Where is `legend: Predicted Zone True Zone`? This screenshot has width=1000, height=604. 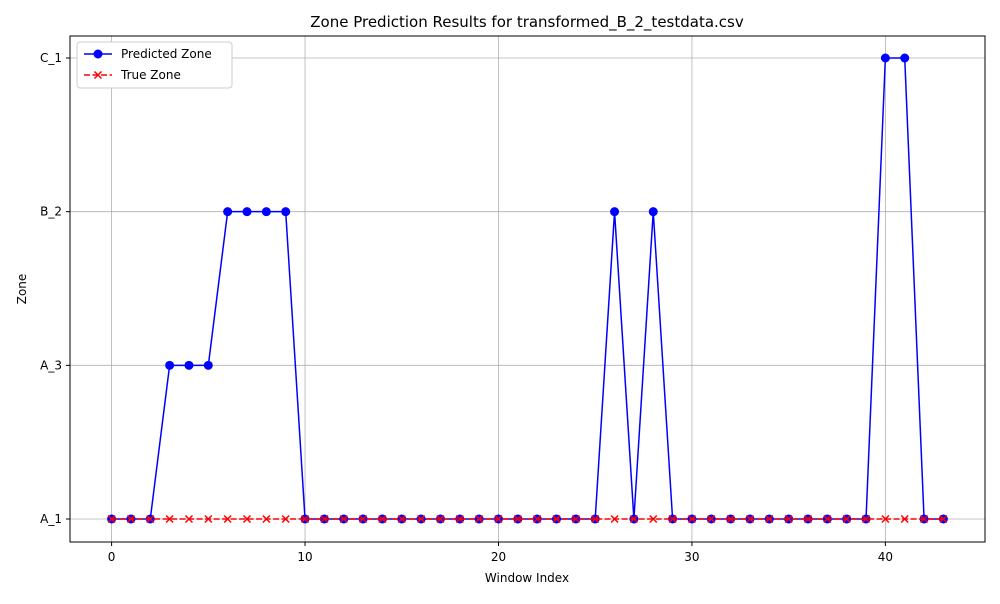
legend: Predicted Zone True Zone is located at coordinates (154, 65).